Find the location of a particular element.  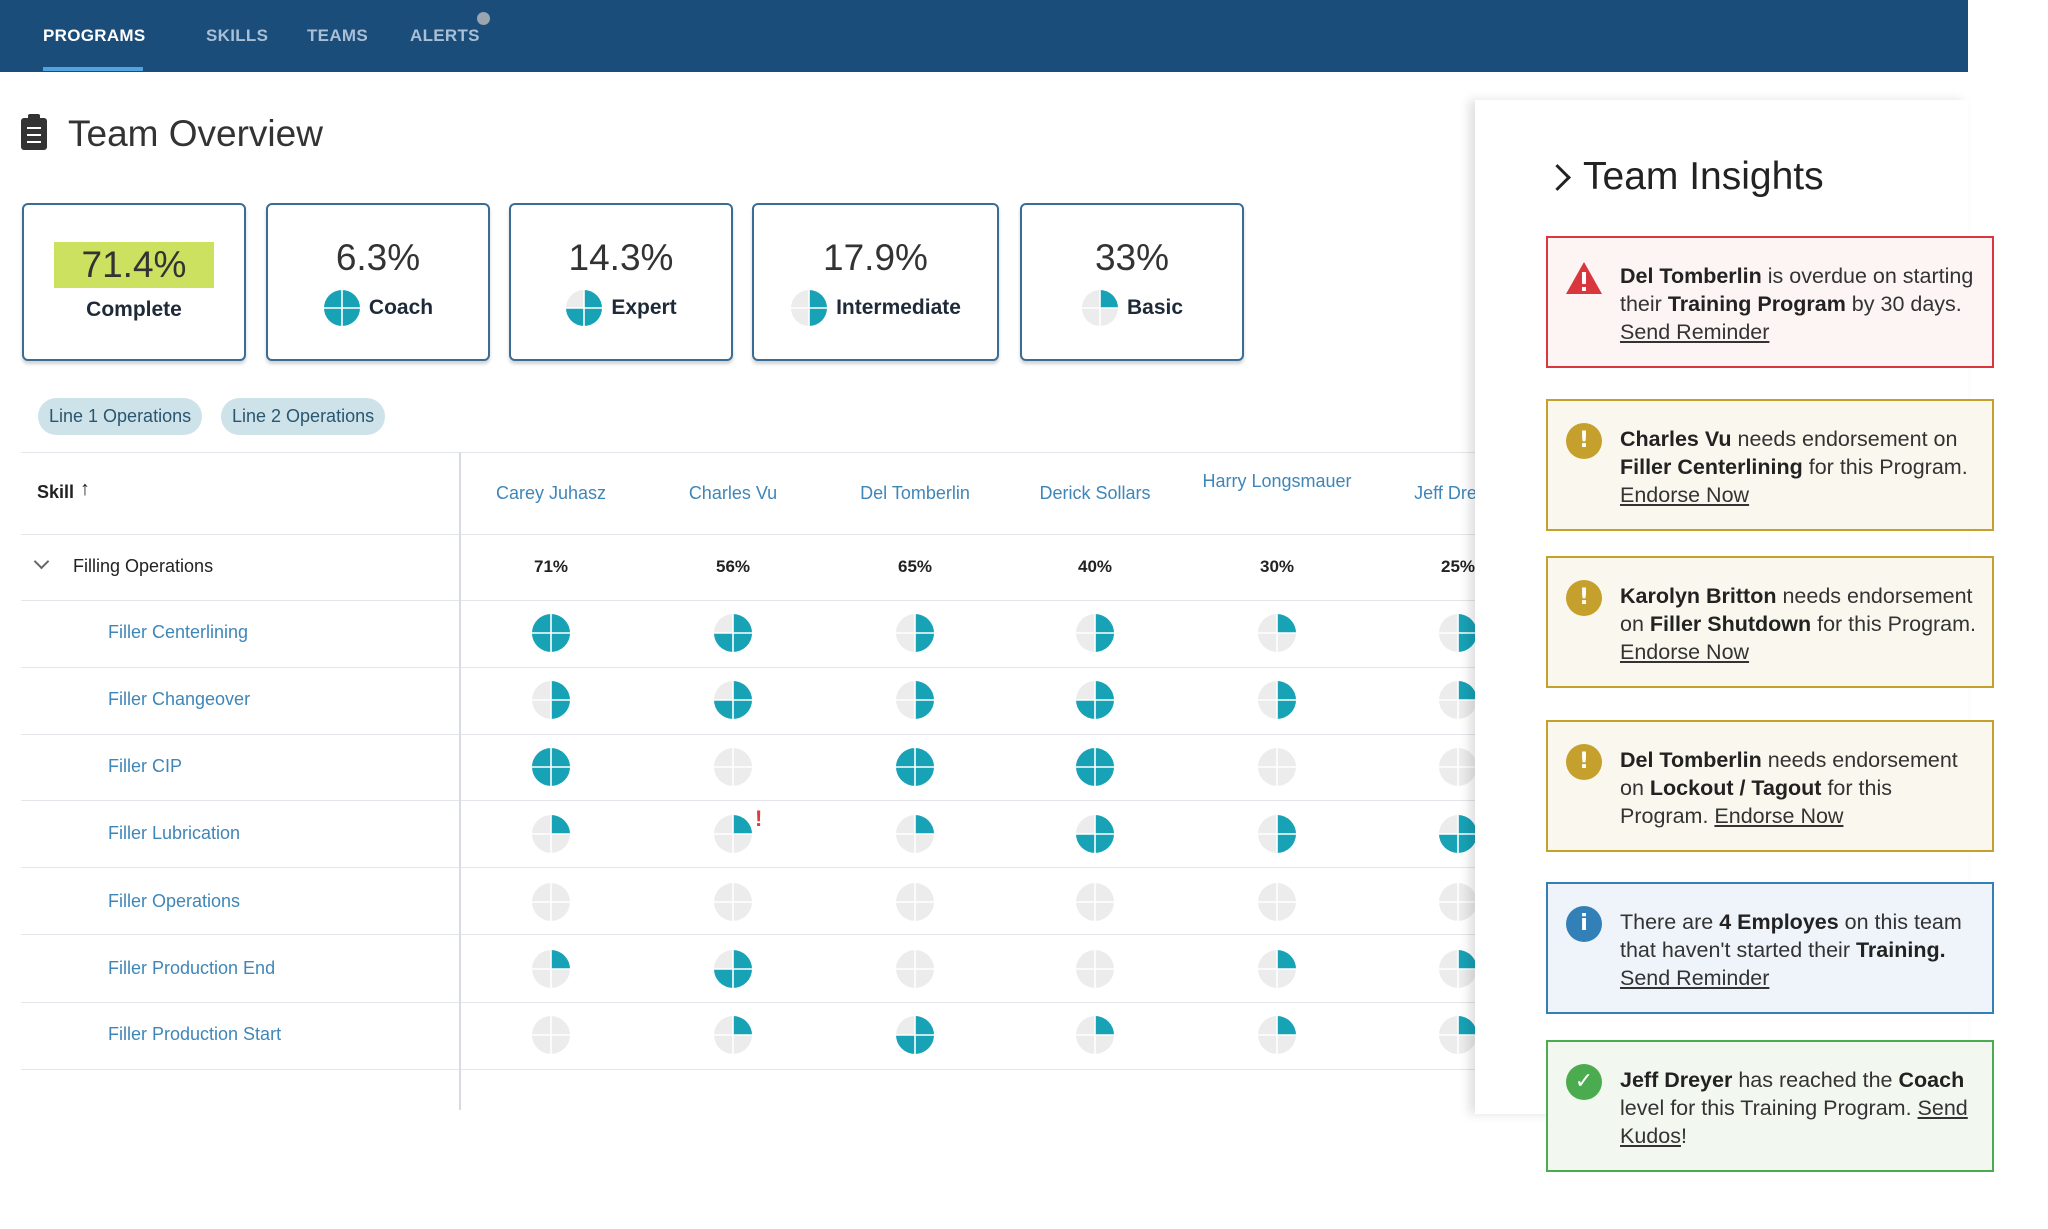

card-label: Intermediate is located at coordinates (875, 308).